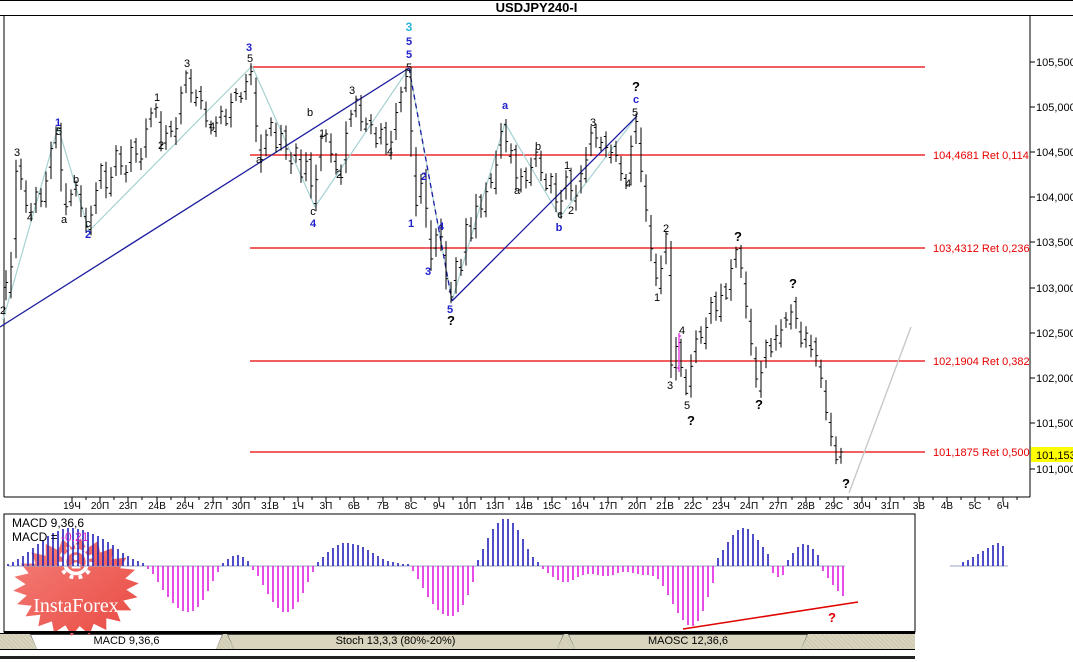  I want to click on tab-stochastic-bg, so click(395, 642).